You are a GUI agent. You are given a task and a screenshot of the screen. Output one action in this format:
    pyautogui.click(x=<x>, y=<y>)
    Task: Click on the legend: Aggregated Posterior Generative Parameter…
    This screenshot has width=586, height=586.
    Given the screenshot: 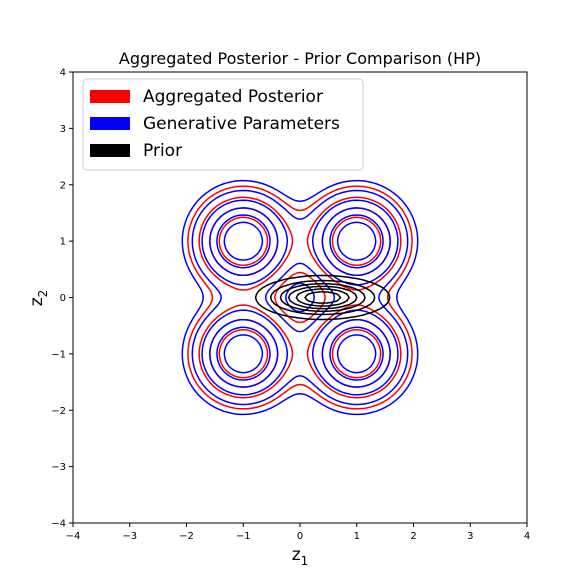 What is the action you would take?
    pyautogui.click(x=223, y=124)
    